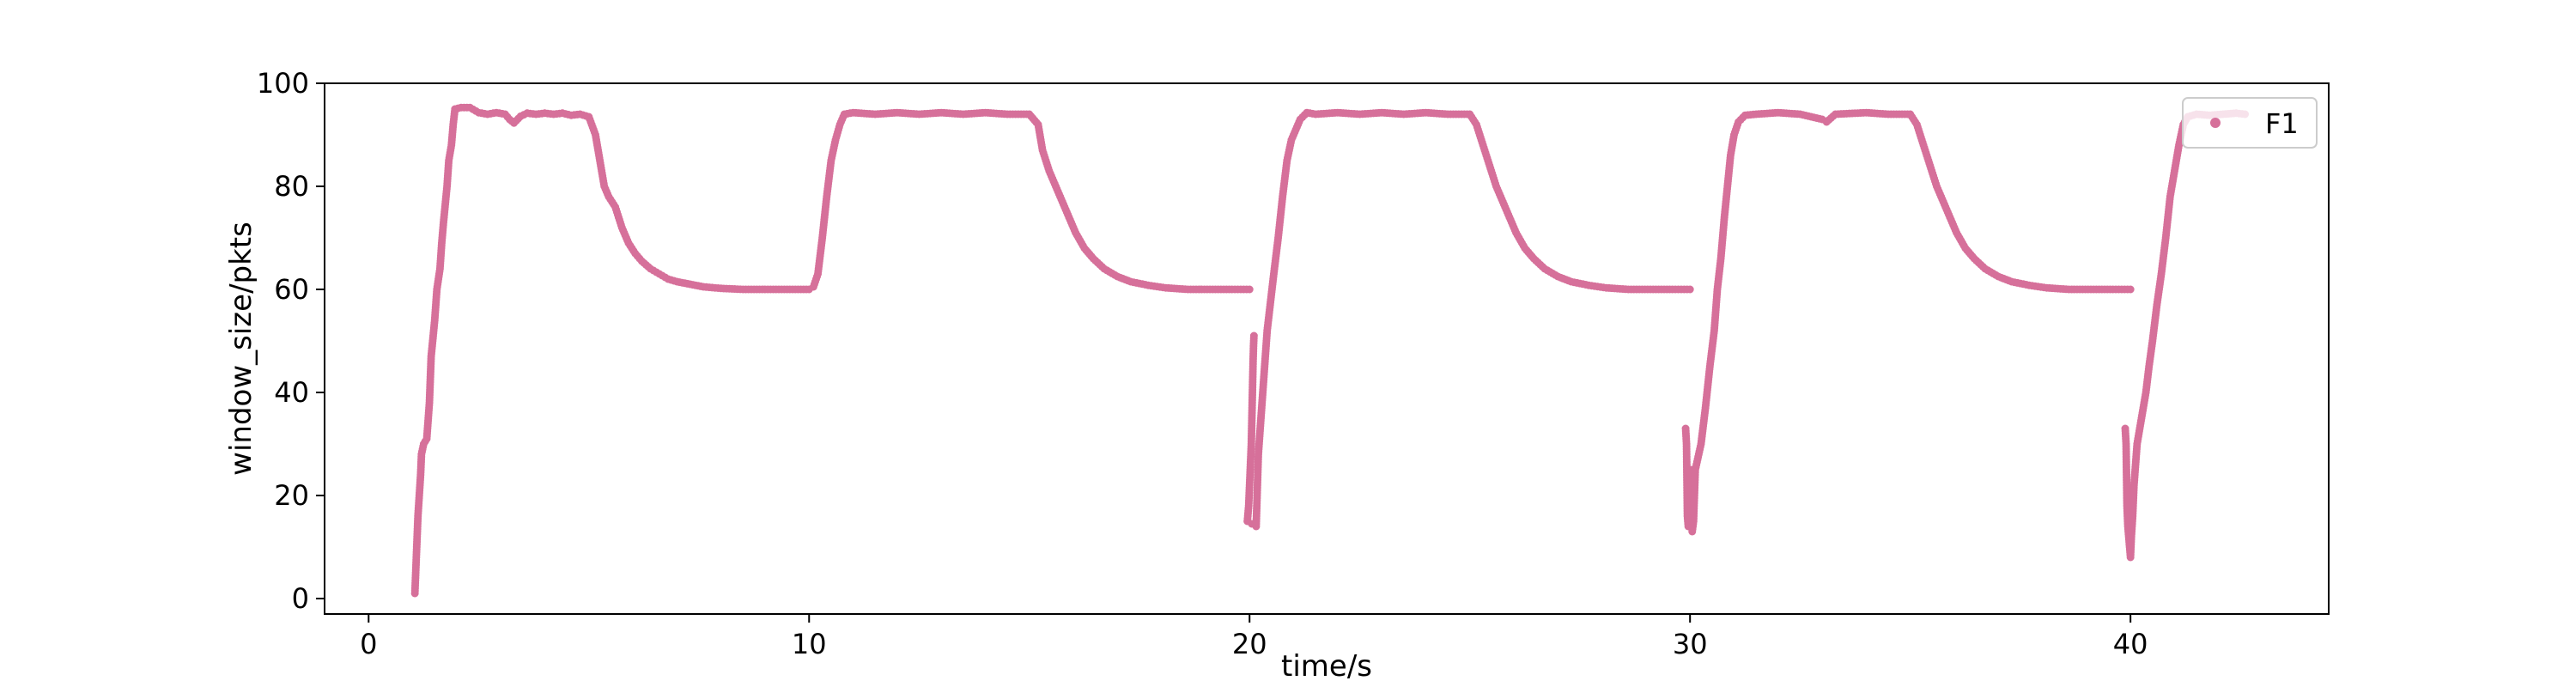  I want to click on x-tick-label: 0, so click(368, 644).